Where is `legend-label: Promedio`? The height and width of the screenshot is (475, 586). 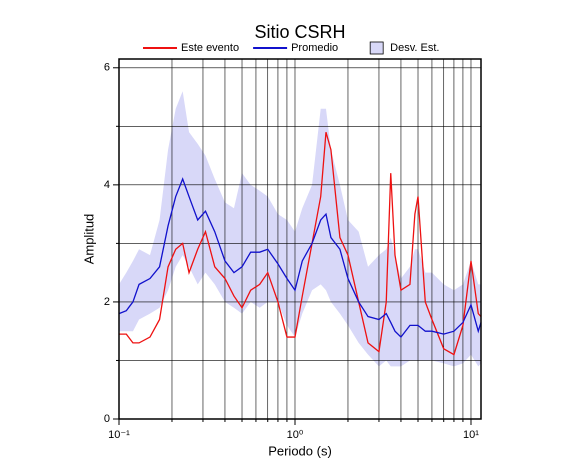 legend-label: Promedio is located at coordinates (314, 48).